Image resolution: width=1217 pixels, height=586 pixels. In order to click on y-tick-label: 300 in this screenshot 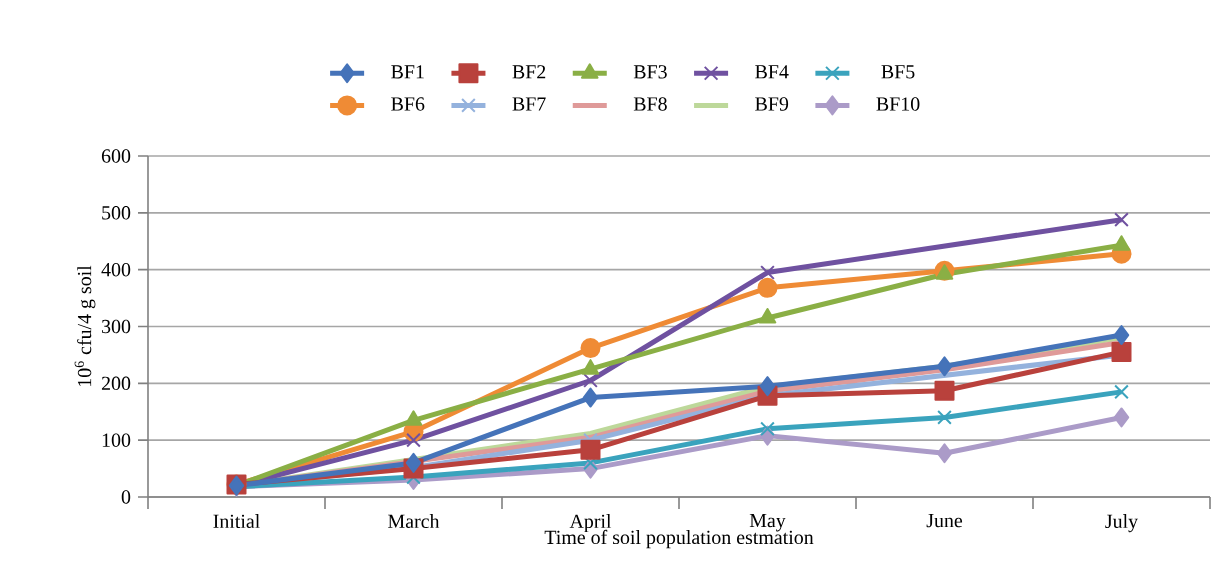, I will do `click(116, 326)`.